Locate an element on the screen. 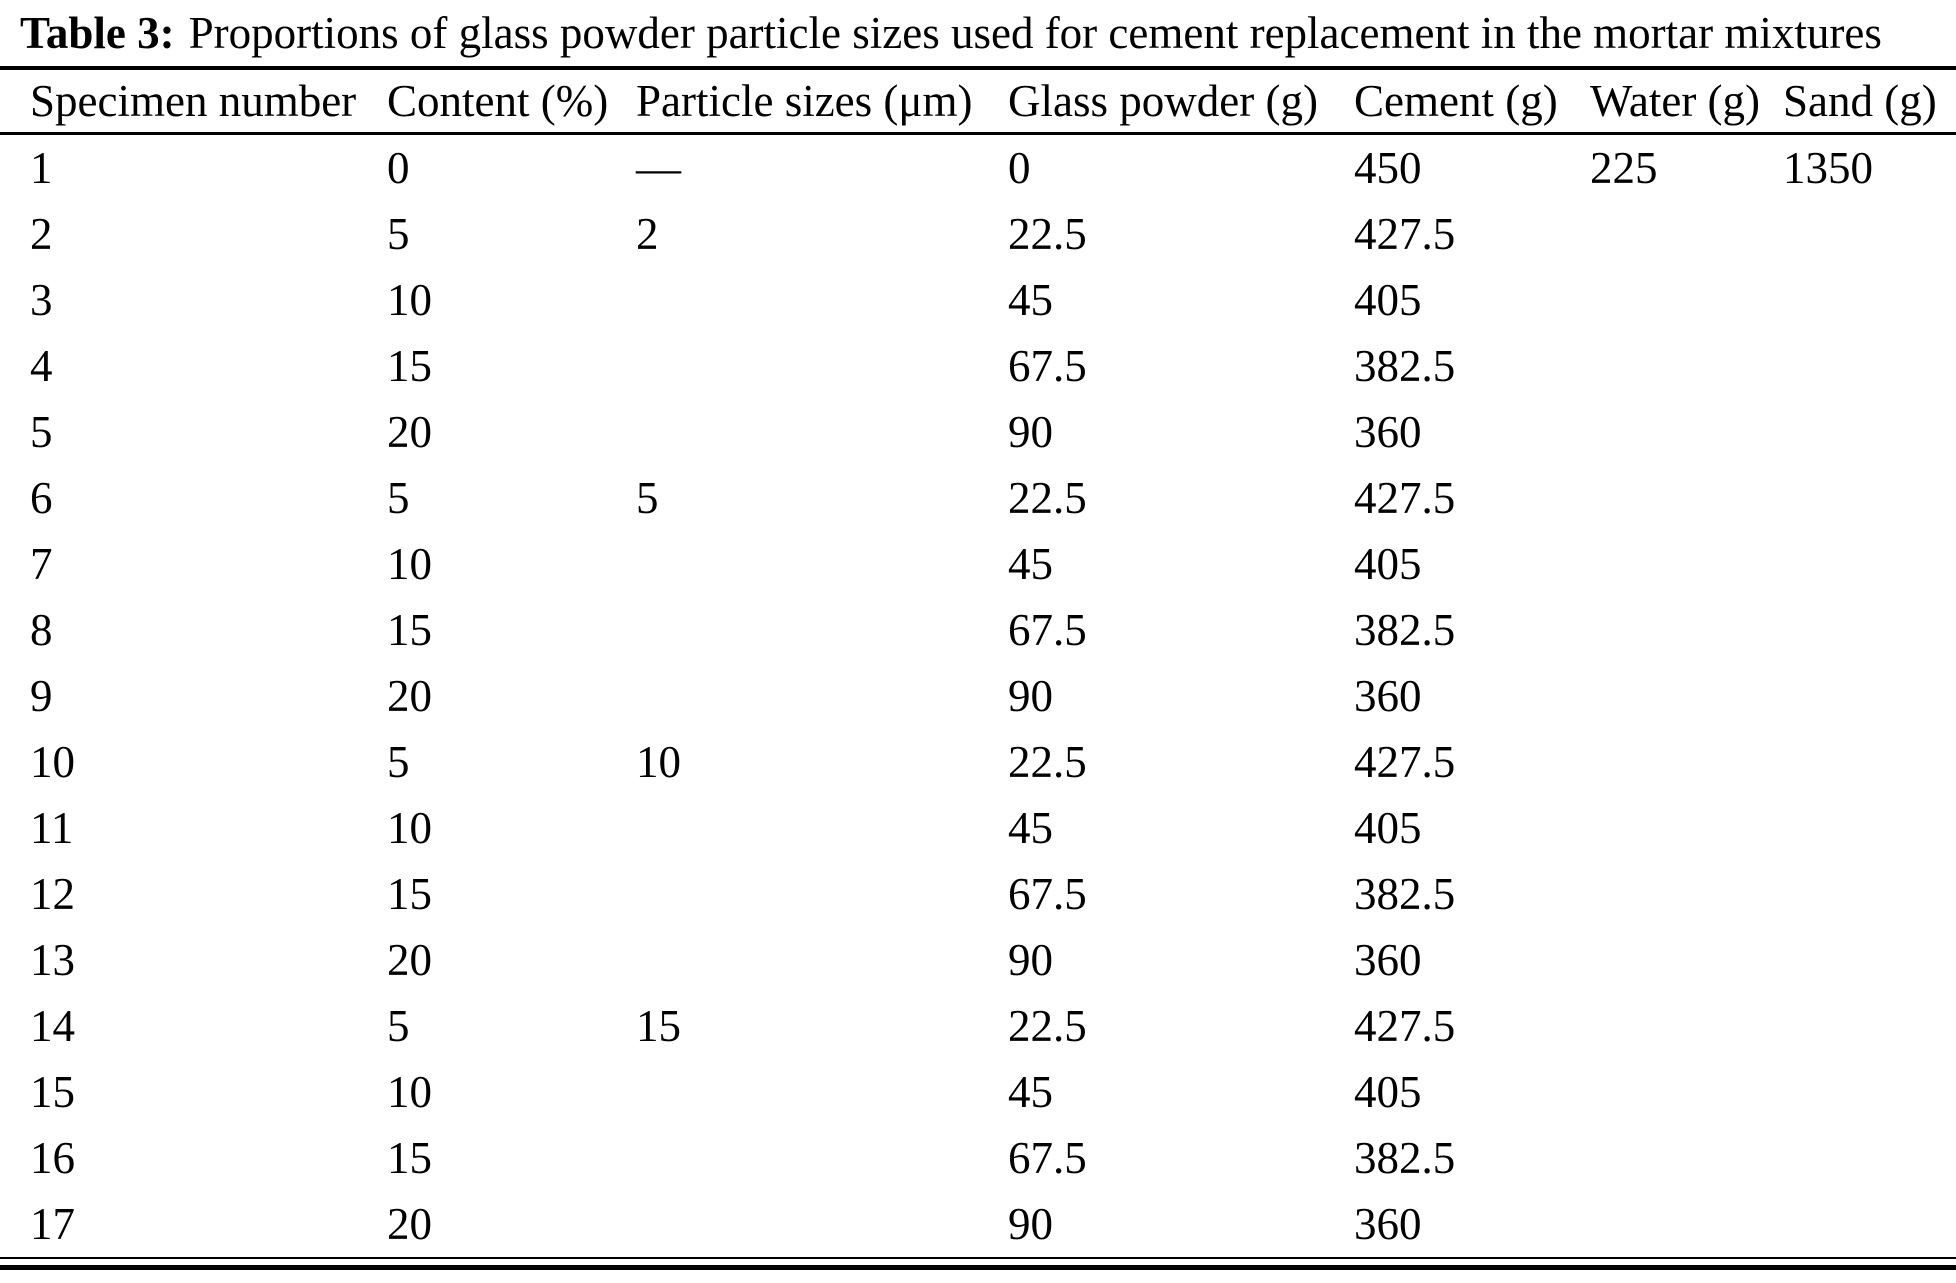  table-row: 8 15 67.5 382.5 is located at coordinates (978, 630).